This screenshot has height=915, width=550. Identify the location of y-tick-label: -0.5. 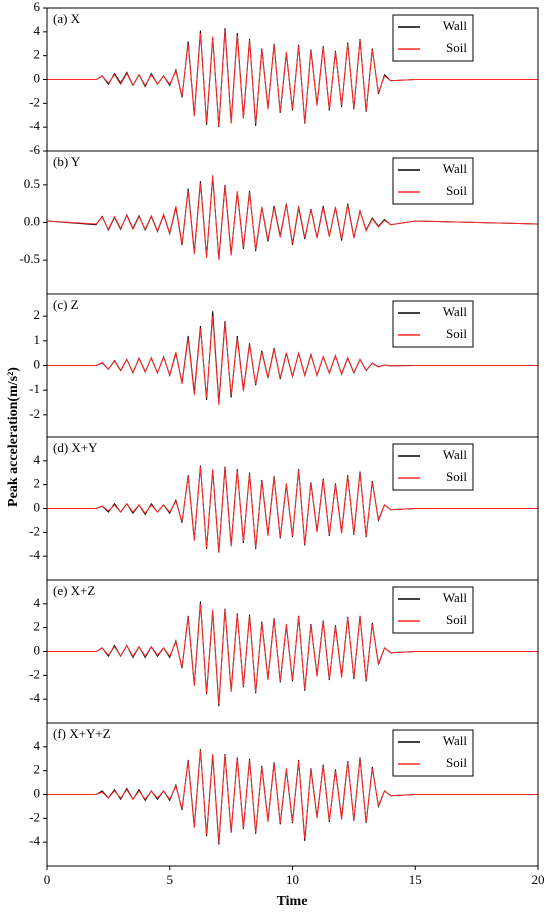
(29, 258).